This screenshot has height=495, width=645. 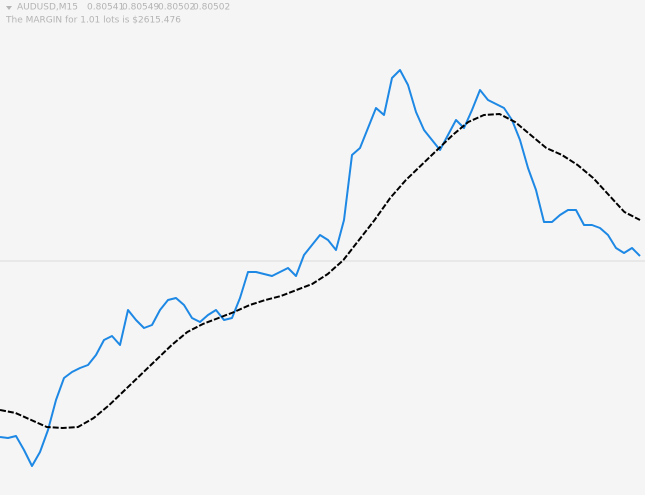 What do you see at coordinates (93, 21) in the screenshot?
I see `margin-info: The MARGIN for 1.01 lots is $2615.476` at bounding box center [93, 21].